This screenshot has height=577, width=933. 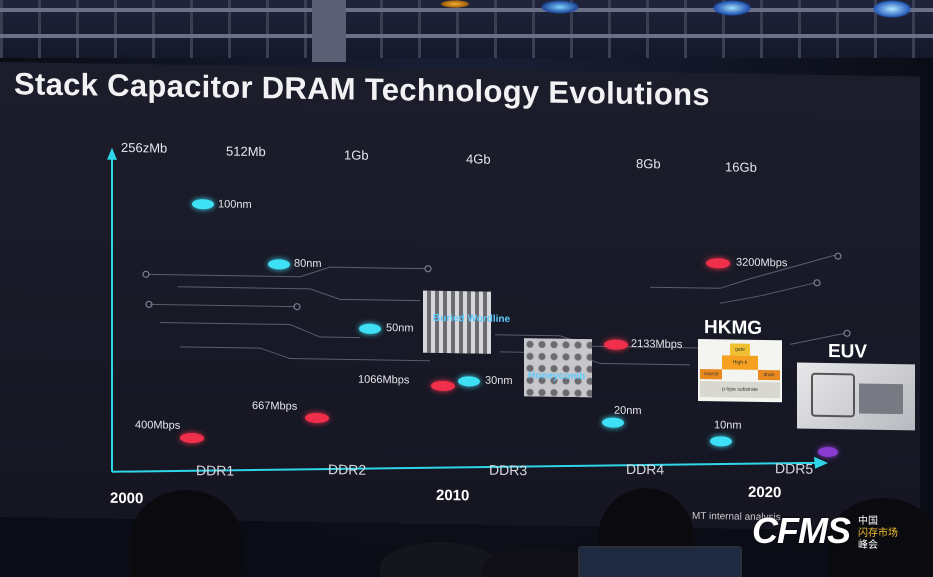 I want to click on node-label: 20nm, so click(x=628, y=411).